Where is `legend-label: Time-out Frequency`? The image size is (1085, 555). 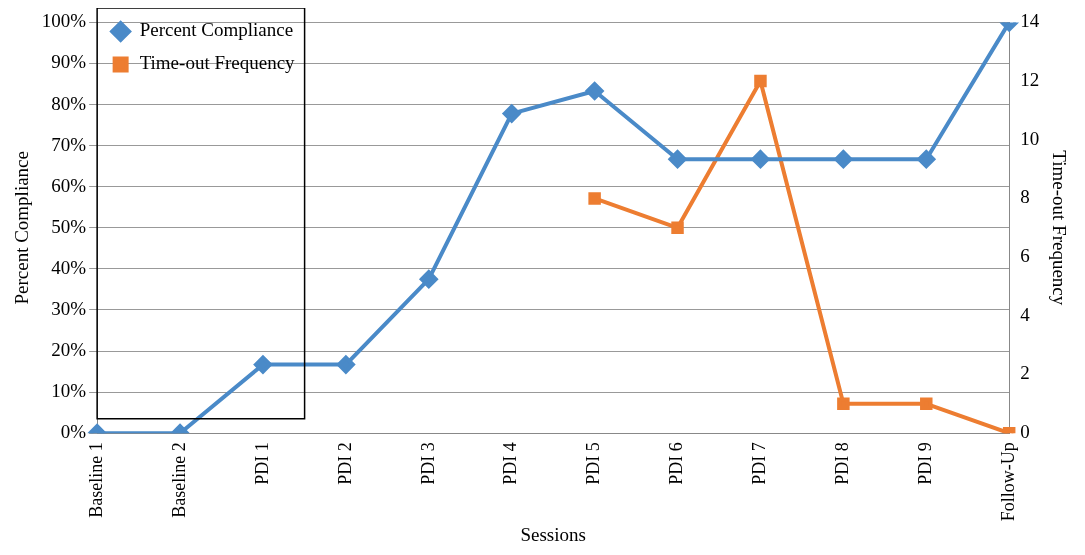 legend-label: Time-out Frequency is located at coordinates (217, 63).